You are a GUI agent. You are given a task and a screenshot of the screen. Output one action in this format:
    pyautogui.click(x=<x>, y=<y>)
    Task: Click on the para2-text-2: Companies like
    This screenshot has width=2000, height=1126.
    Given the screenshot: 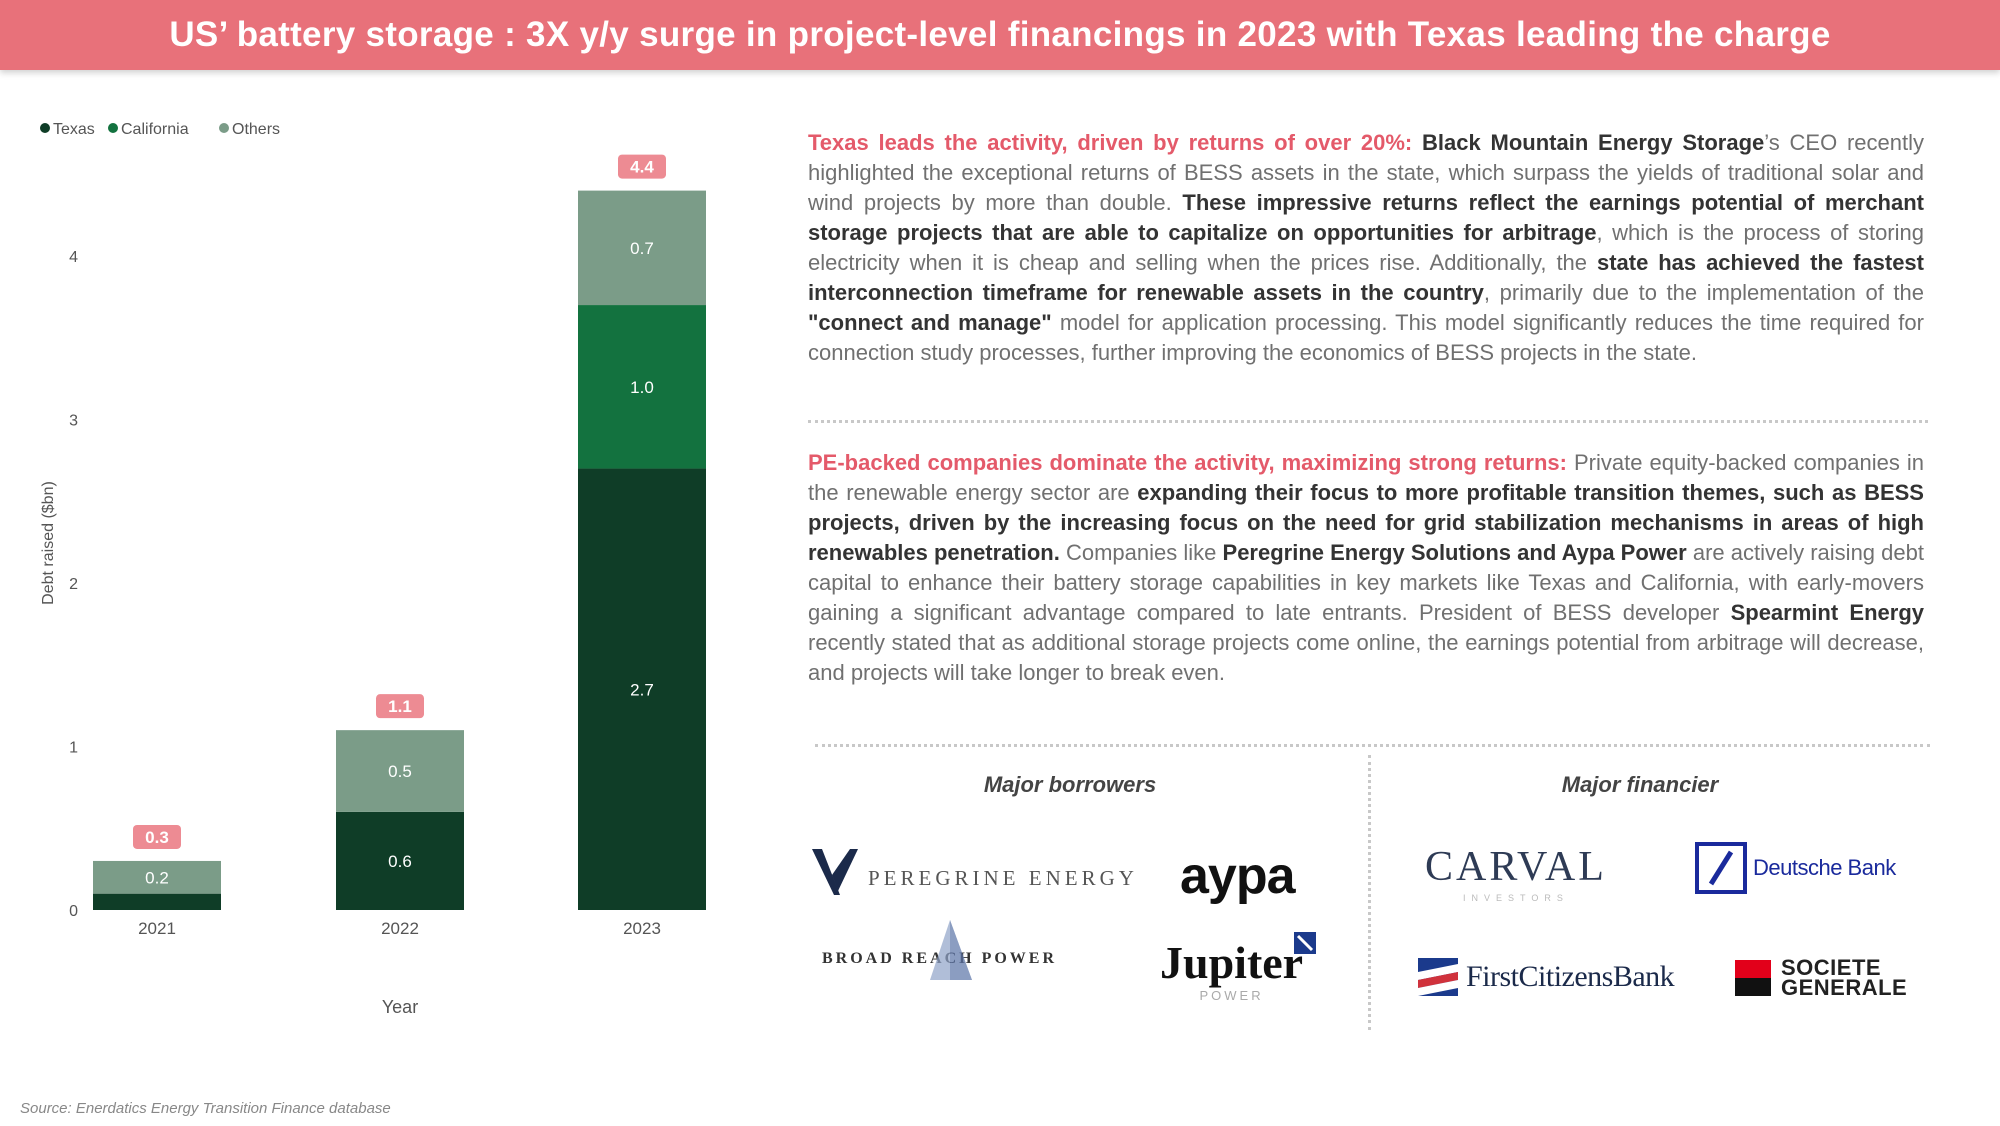 What is the action you would take?
    pyautogui.click(x=1141, y=552)
    